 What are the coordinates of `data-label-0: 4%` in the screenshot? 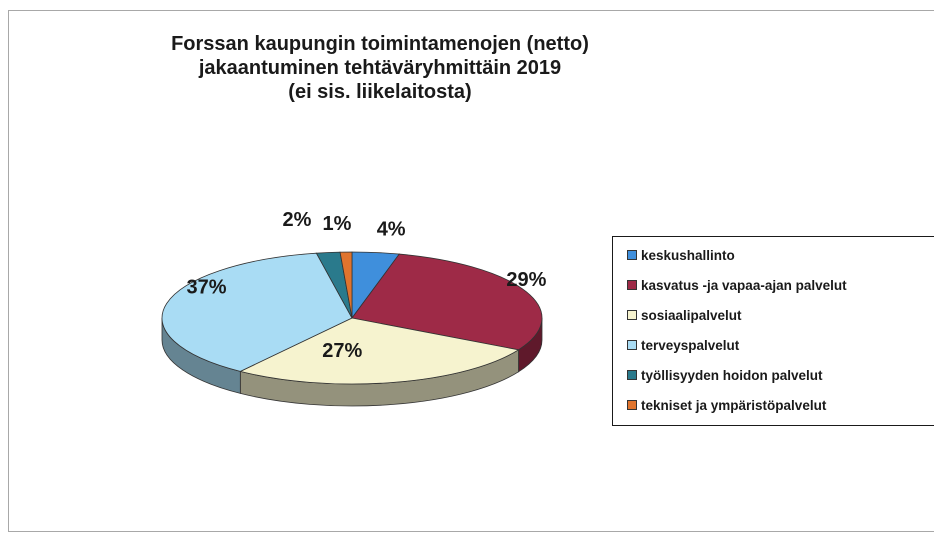 It's located at (391, 229).